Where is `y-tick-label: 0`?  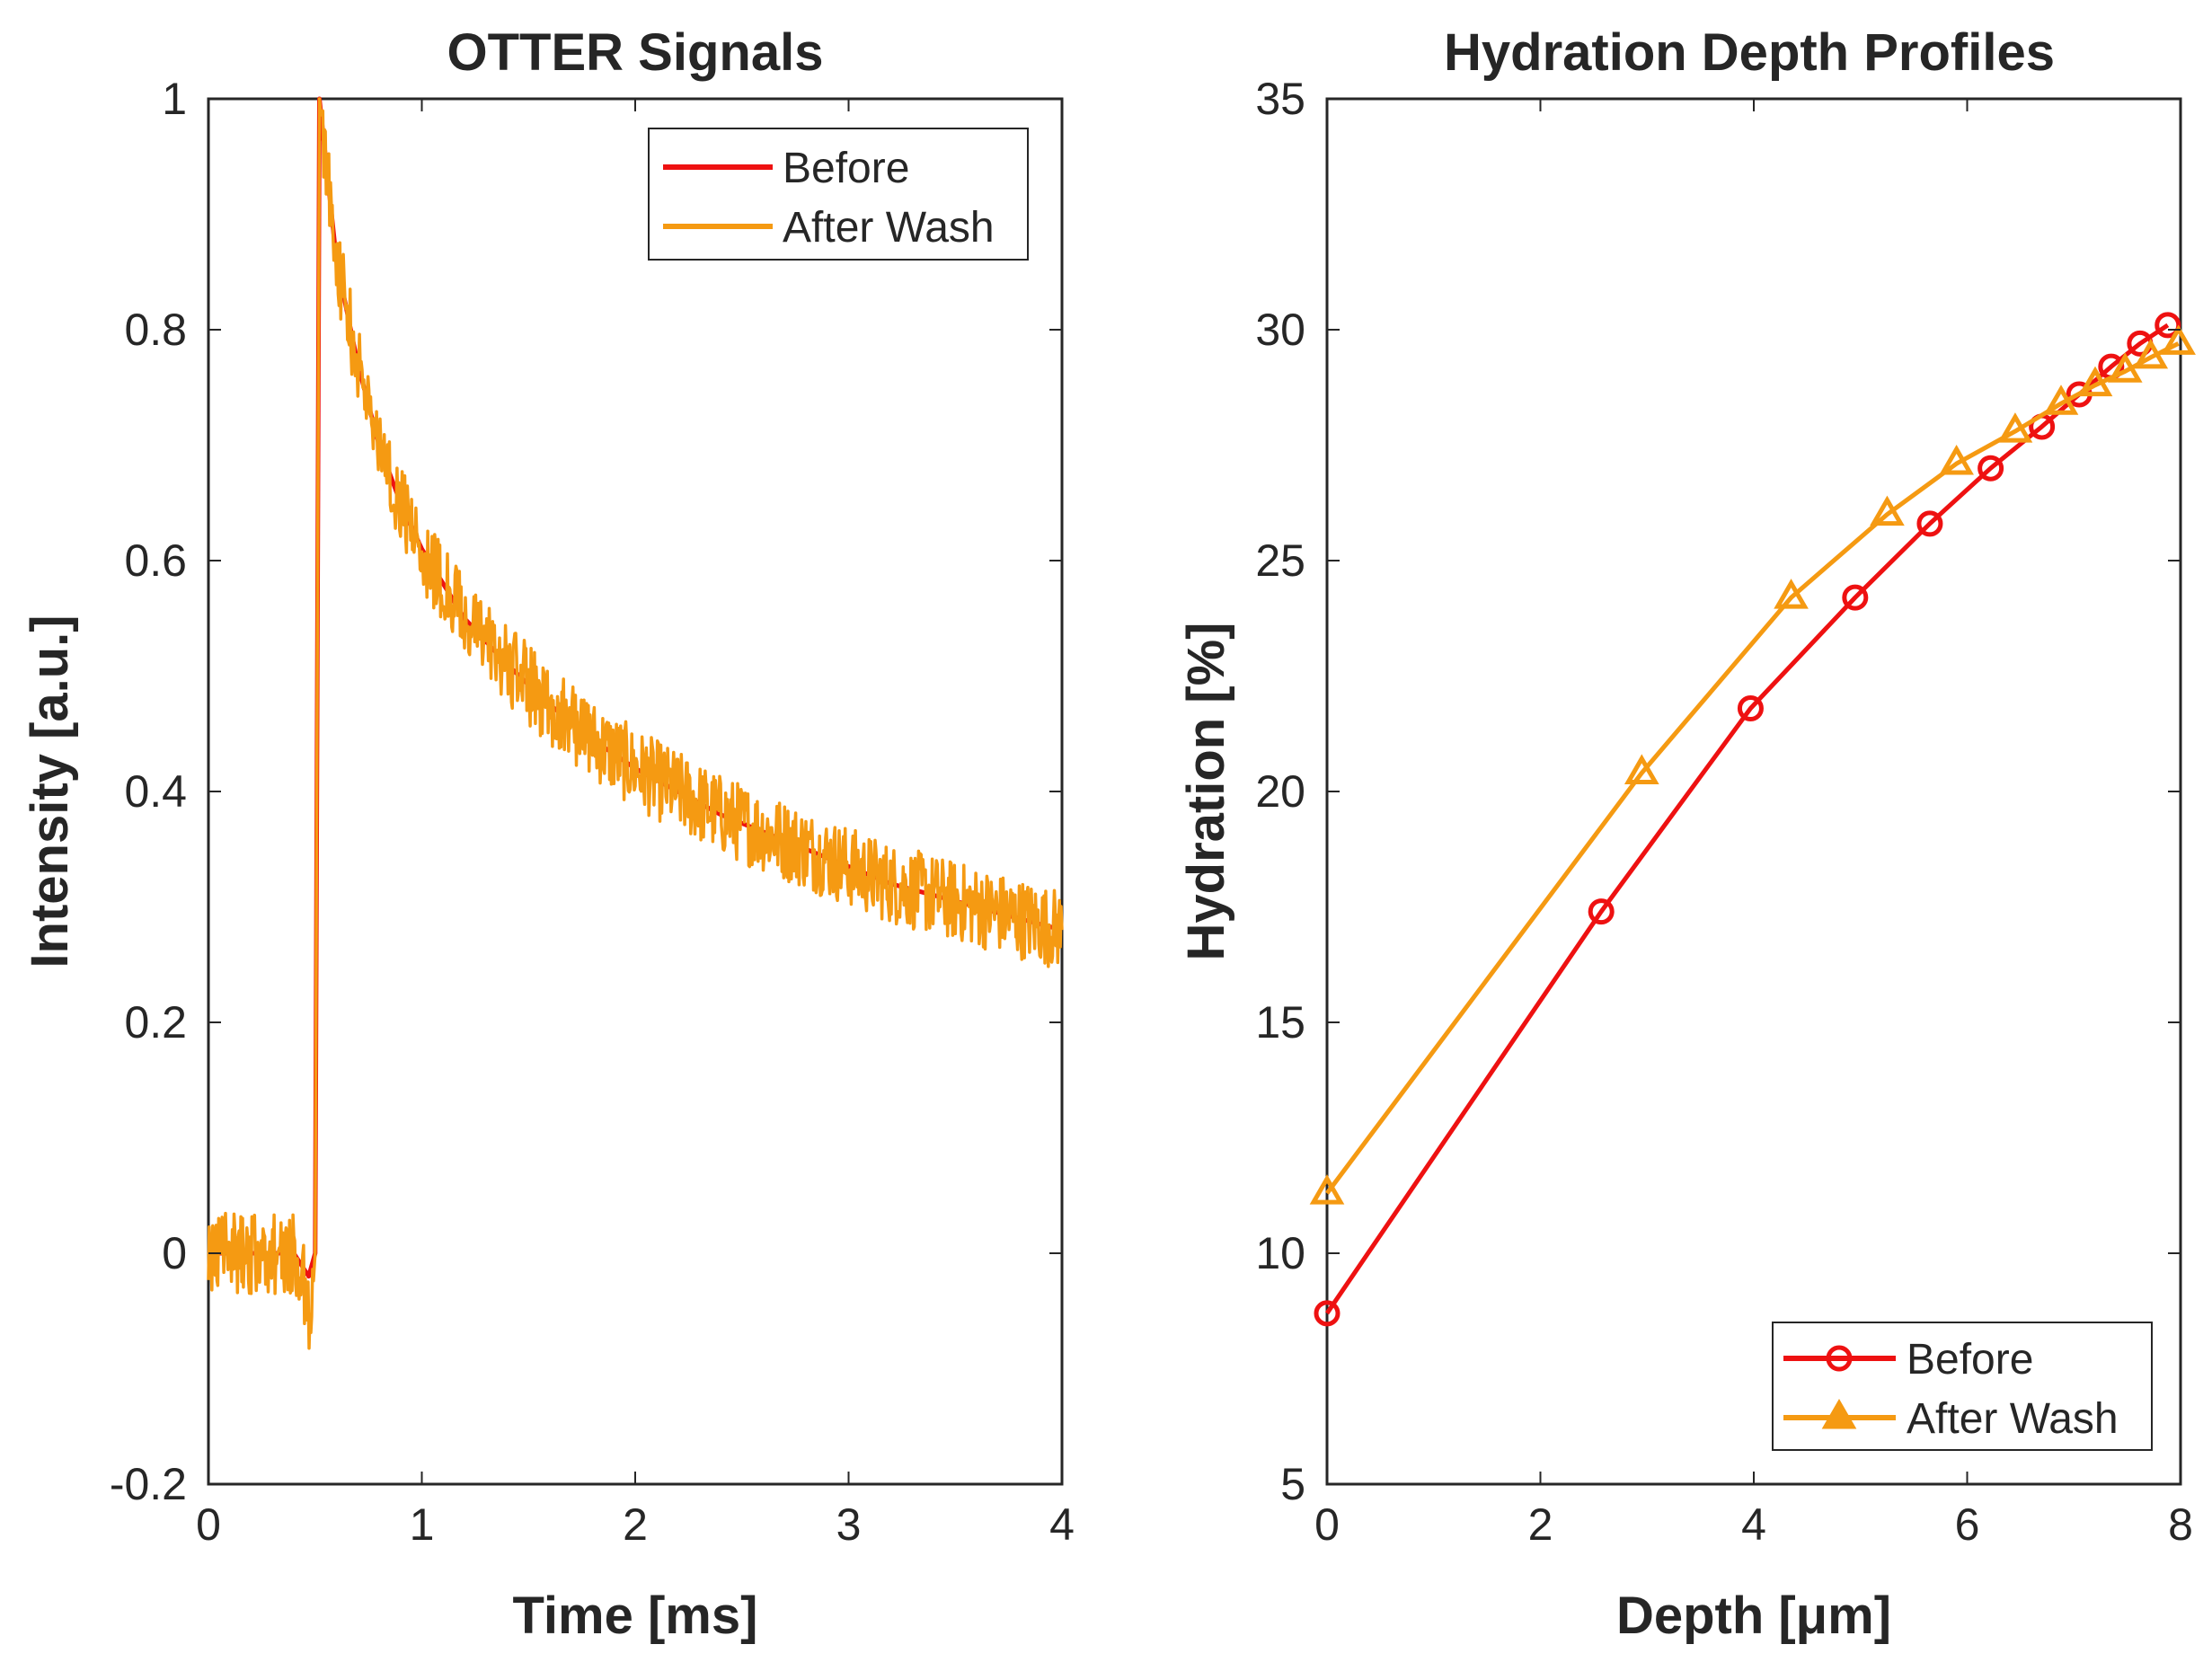 y-tick-label: 0 is located at coordinates (174, 1253).